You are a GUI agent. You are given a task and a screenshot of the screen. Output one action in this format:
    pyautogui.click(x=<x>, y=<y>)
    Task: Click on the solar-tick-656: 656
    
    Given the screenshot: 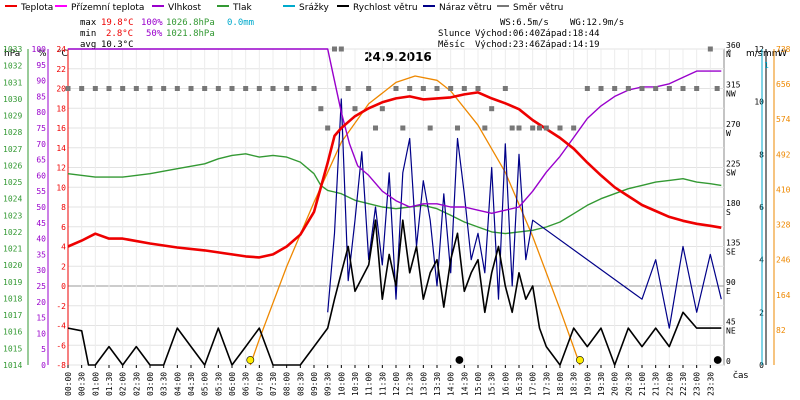 What is the action you would take?
    pyautogui.click(x=783, y=84)
    